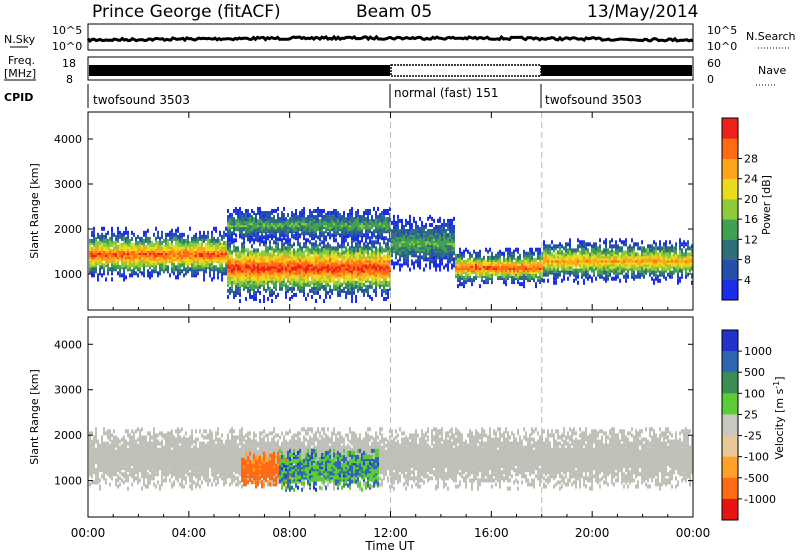 This screenshot has height=554, width=800. What do you see at coordinates (20, 39) in the screenshot?
I see `nsky-label: N.Sky` at bounding box center [20, 39].